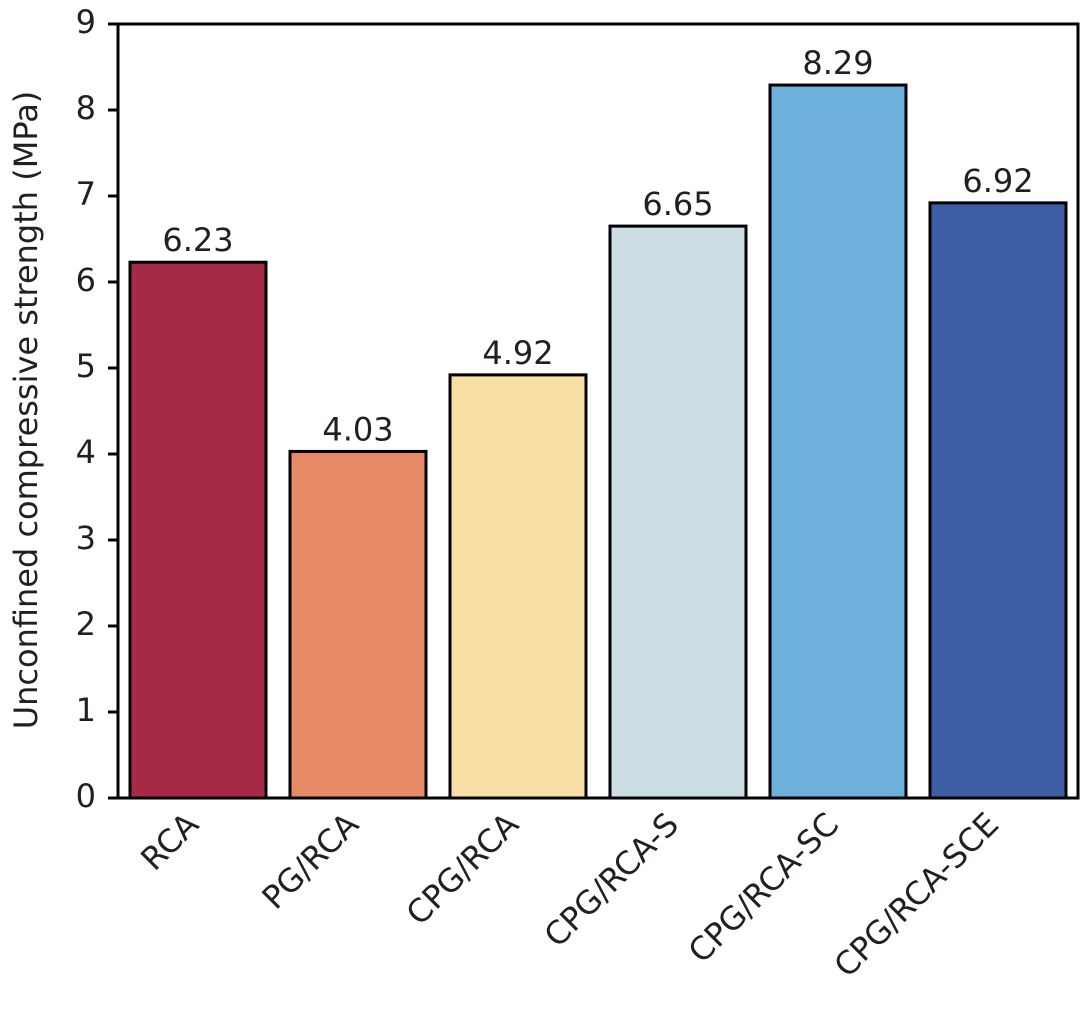 The width and height of the screenshot is (1080, 1011). What do you see at coordinates (86, 452) in the screenshot?
I see `y-tick-label: 4` at bounding box center [86, 452].